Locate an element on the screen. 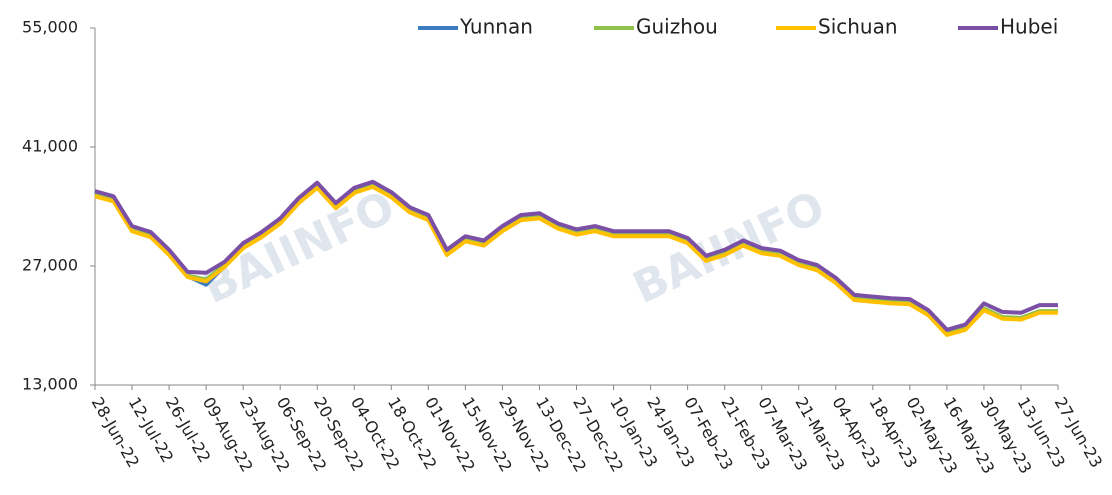 Image resolution: width=1112 pixels, height=495 pixels. y-tick-label: 13,000 is located at coordinates (50, 384).